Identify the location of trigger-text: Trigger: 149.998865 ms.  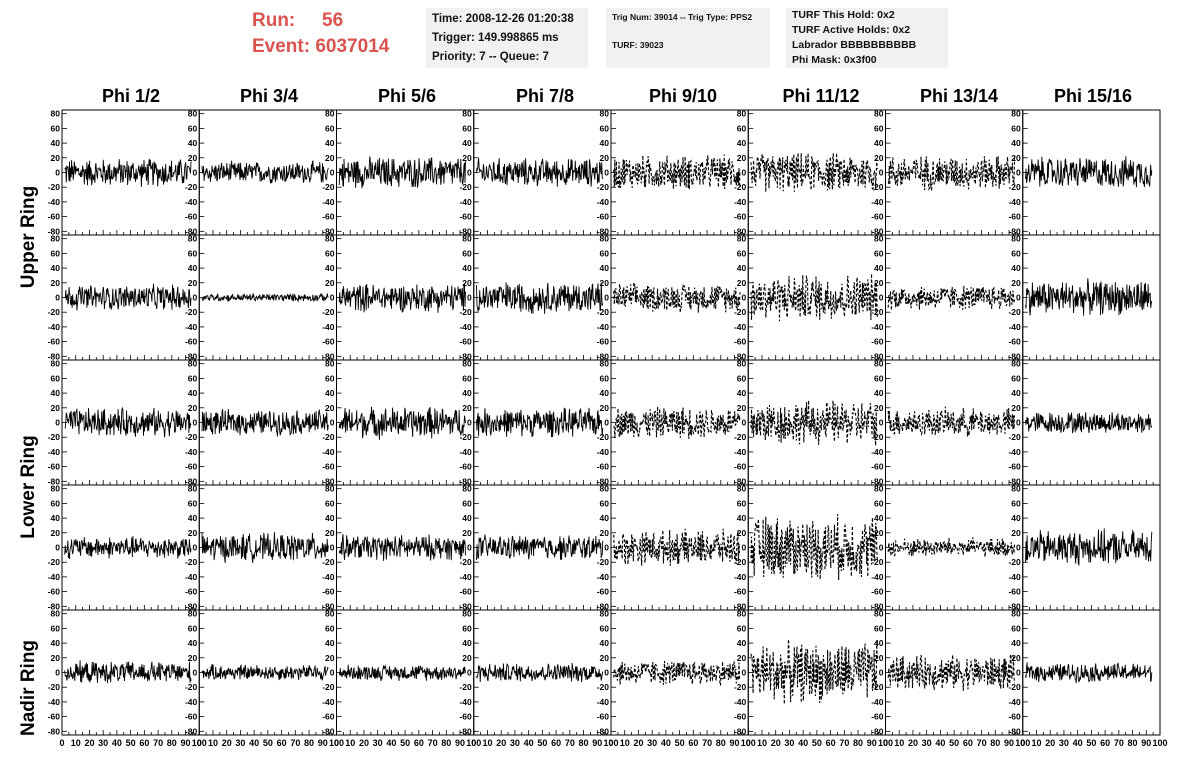
(495, 38).